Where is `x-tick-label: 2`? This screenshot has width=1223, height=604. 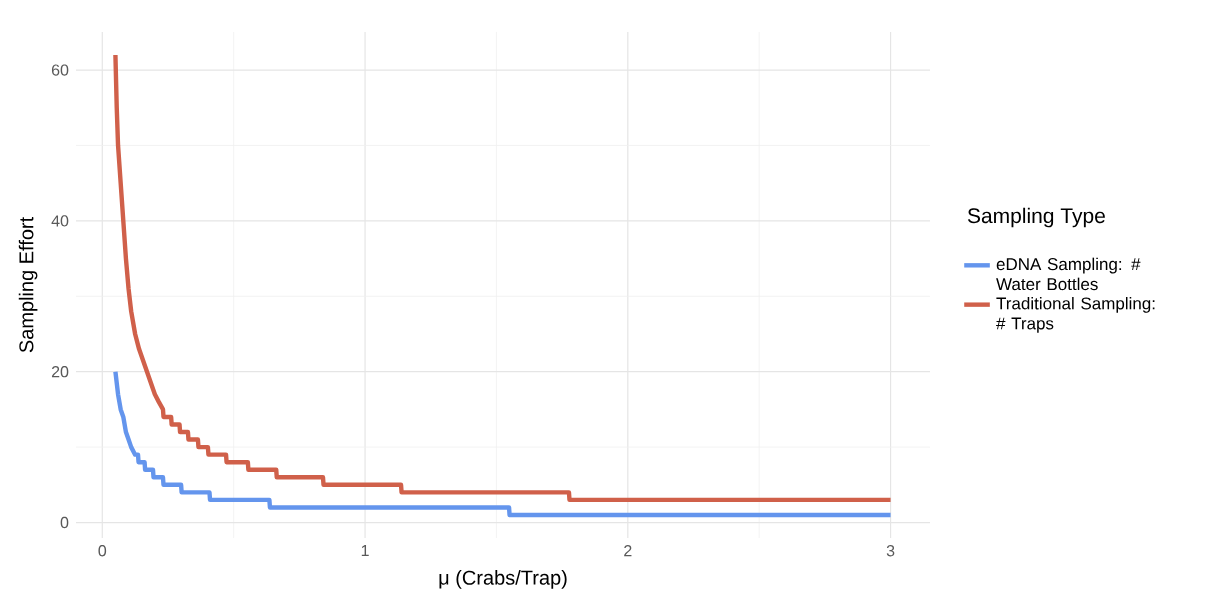
x-tick-label: 2 is located at coordinates (628, 551).